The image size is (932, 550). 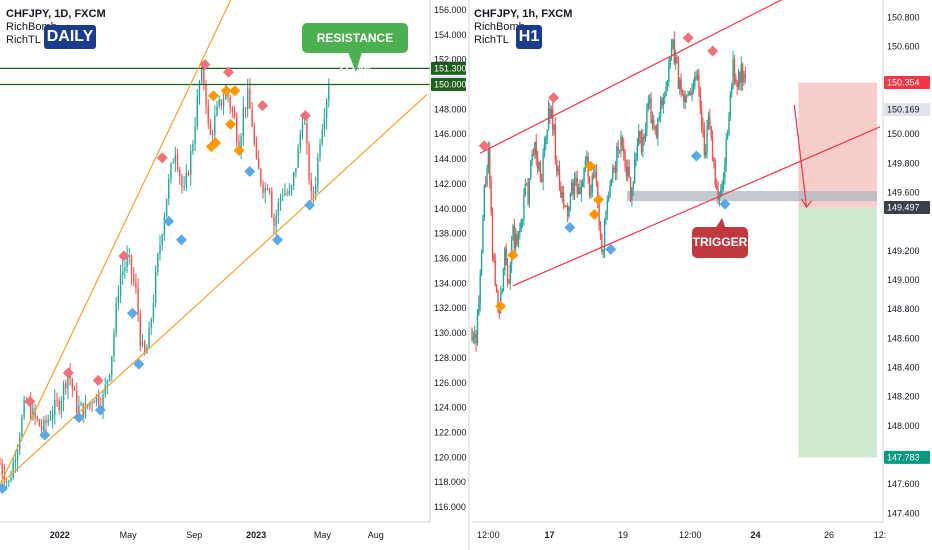 I want to click on right-tag-entry-bg, so click(x=907, y=207).